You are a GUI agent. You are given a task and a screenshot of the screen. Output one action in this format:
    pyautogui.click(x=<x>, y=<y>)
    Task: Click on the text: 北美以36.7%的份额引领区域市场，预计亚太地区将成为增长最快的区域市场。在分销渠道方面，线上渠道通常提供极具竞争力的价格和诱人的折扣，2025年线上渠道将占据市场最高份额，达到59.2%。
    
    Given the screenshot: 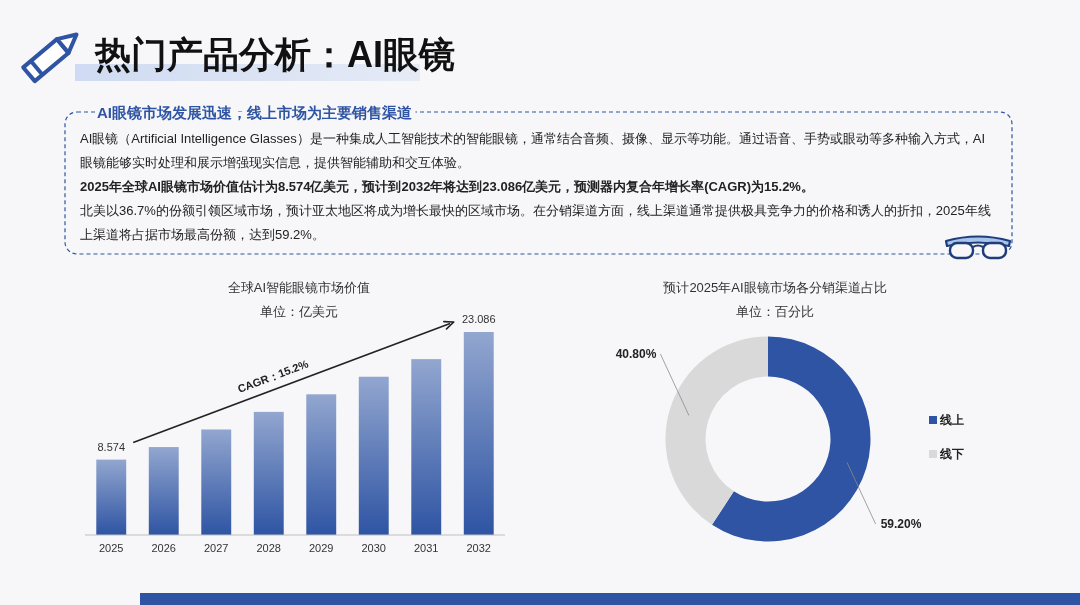 What is the action you would take?
    pyautogui.click(x=535, y=222)
    